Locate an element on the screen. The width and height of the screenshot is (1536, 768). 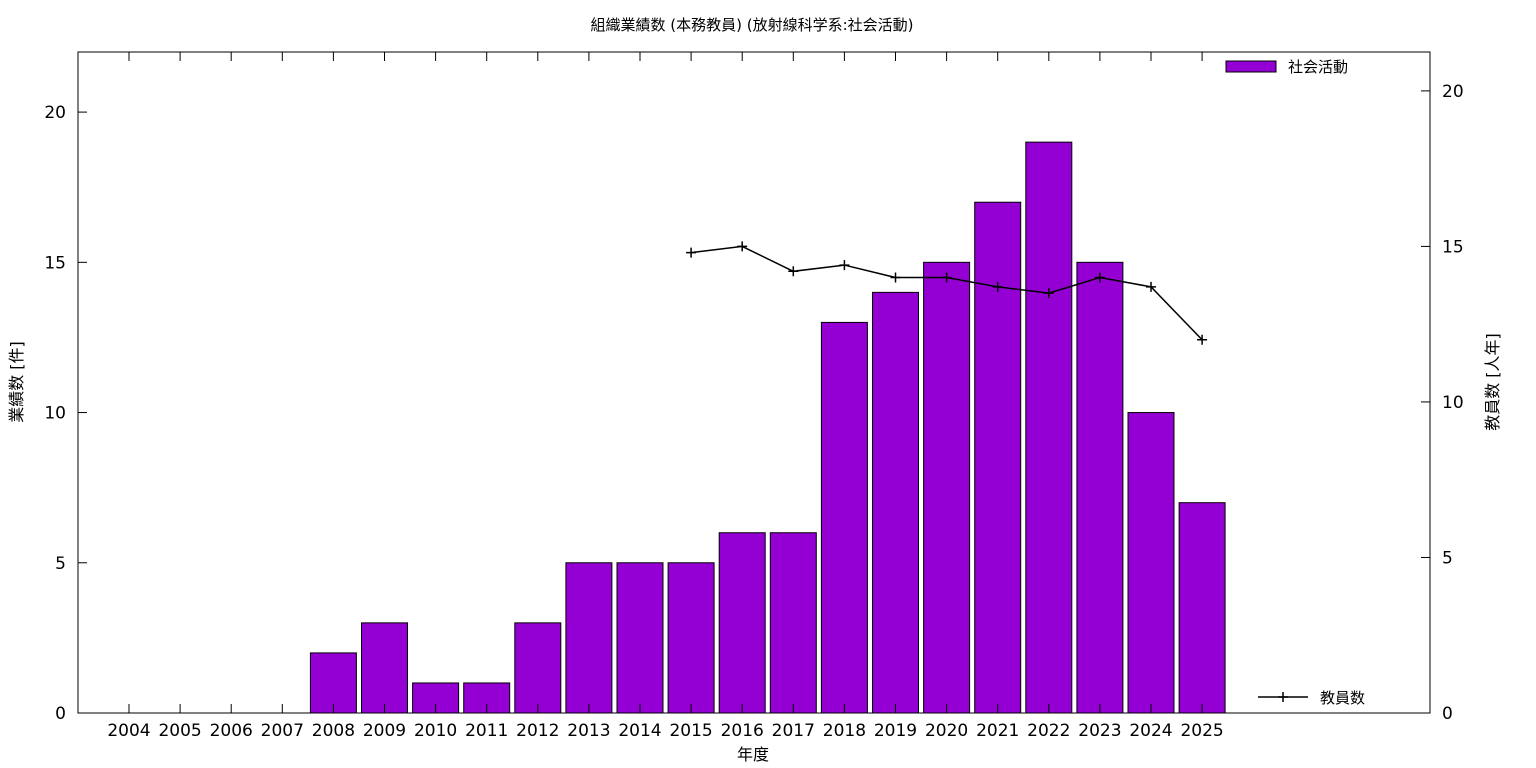
y2-tick-label: 0 is located at coordinates (1447, 714).